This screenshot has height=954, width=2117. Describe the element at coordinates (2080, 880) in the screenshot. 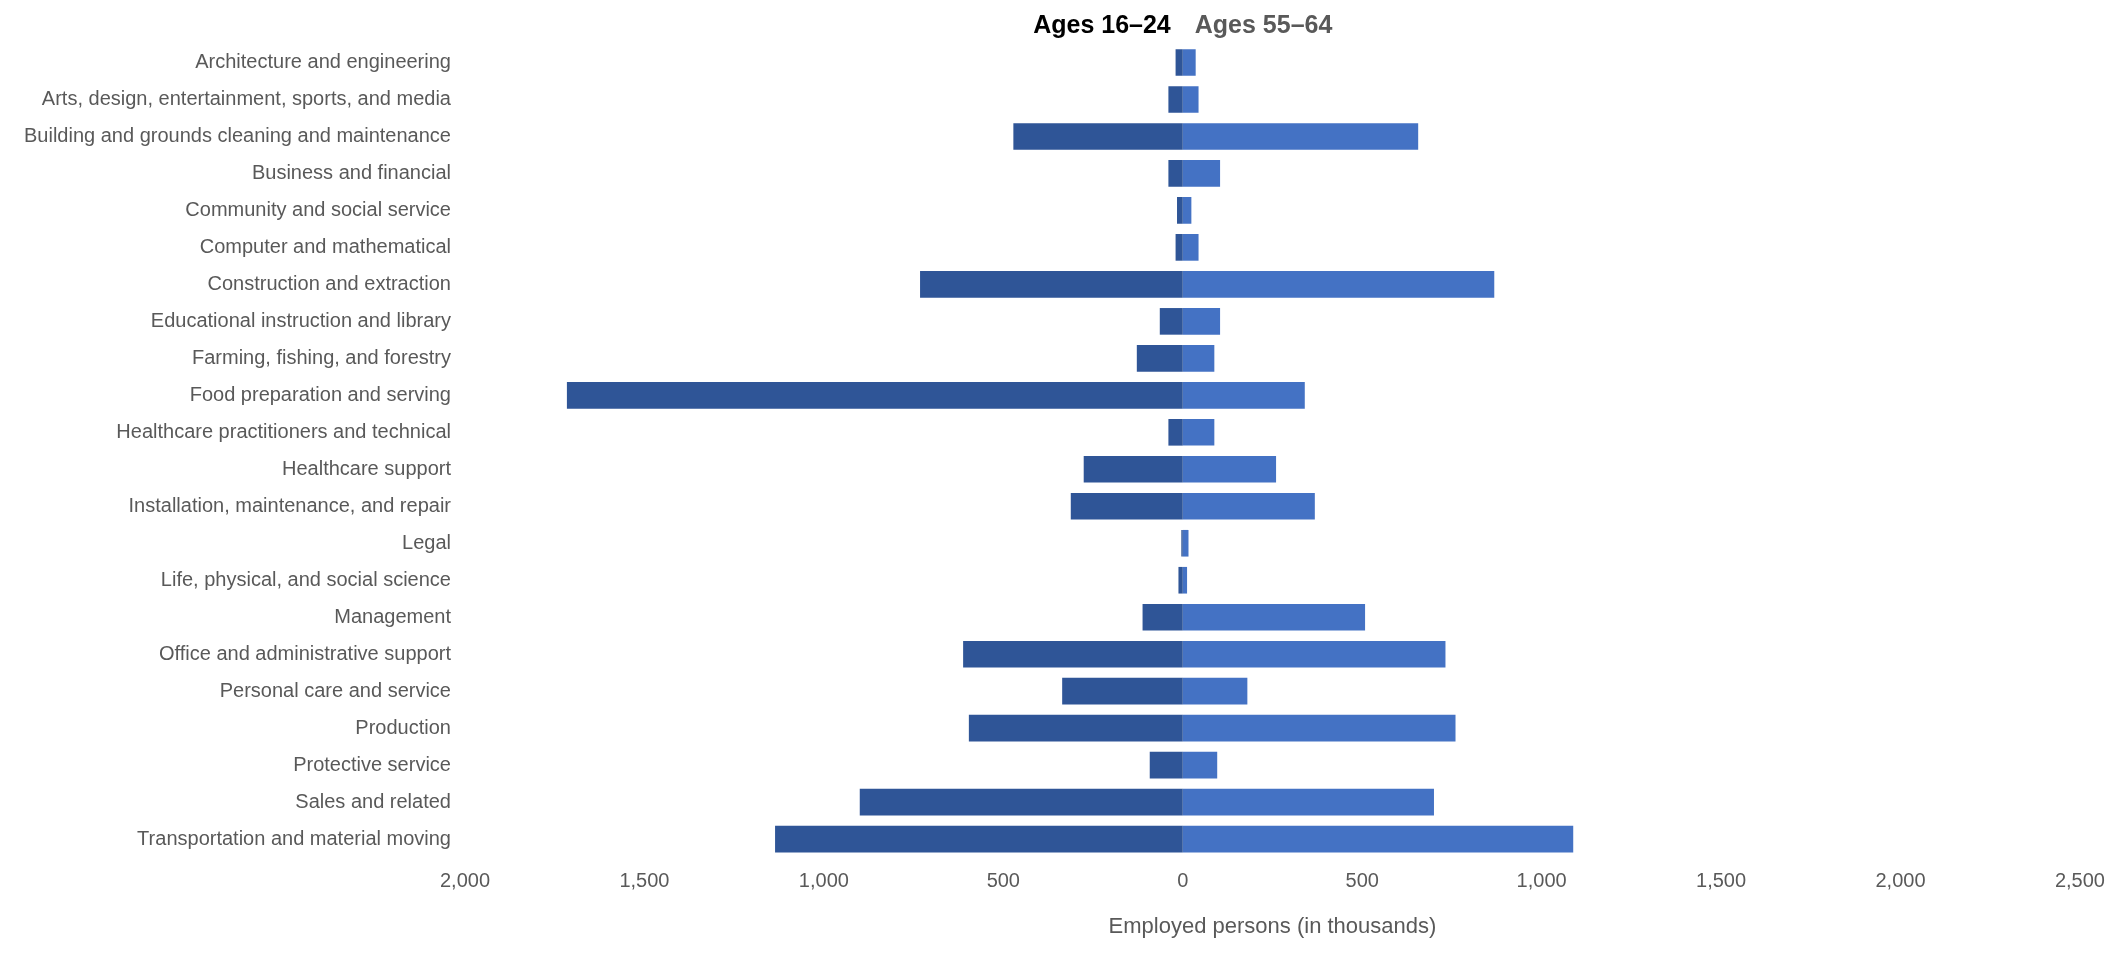

I see `x-tick-label: 2,500` at that location.